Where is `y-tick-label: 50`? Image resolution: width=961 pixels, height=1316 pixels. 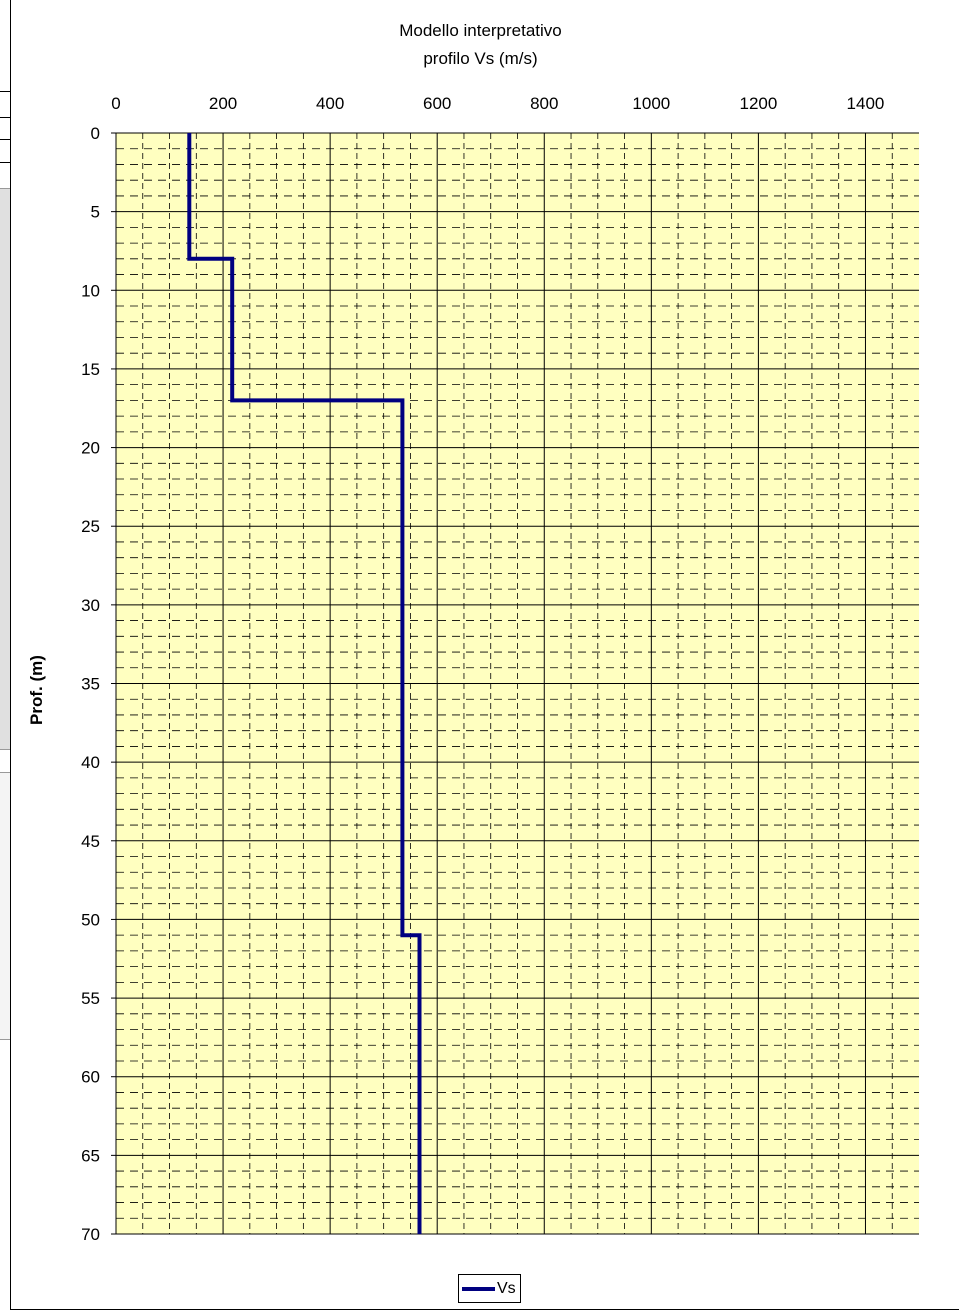 y-tick-label: 50 is located at coordinates (90, 919).